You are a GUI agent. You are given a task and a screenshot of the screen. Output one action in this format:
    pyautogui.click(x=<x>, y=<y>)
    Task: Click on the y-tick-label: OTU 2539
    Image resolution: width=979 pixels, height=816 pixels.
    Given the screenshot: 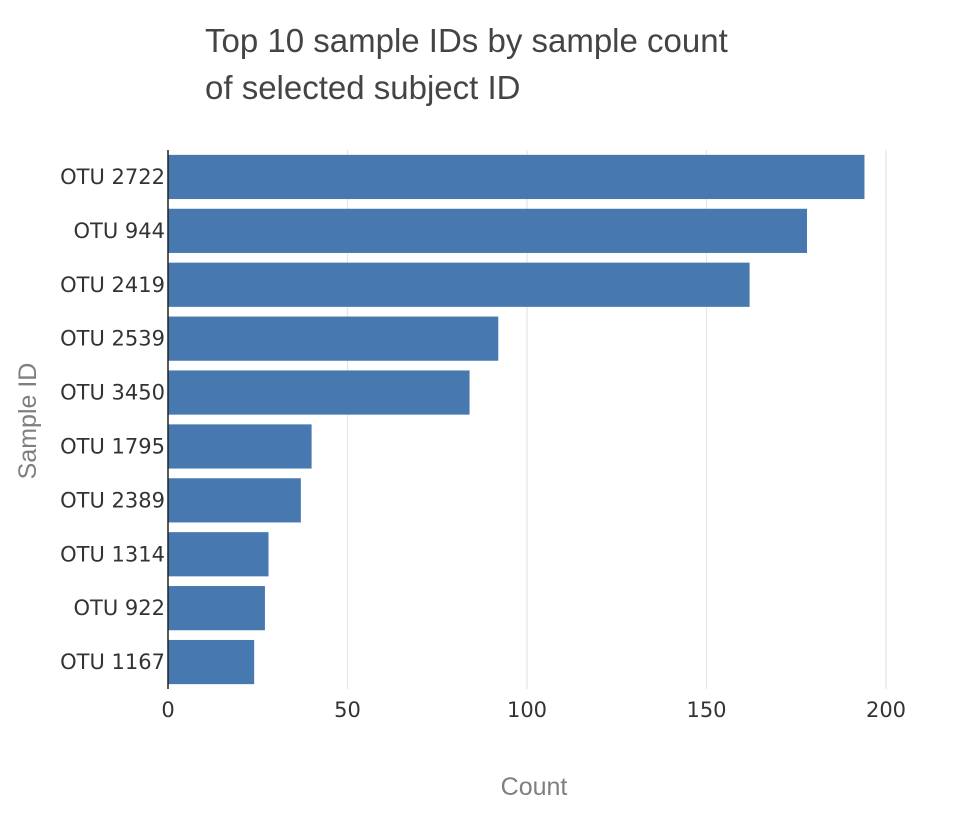 What is the action you would take?
    pyautogui.click(x=112, y=339)
    